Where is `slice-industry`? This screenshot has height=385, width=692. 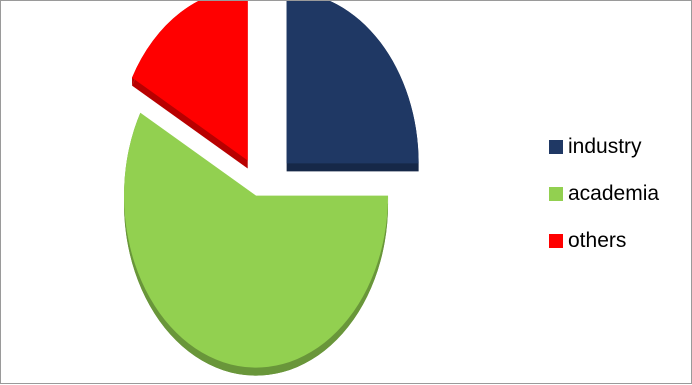 slice-industry is located at coordinates (352, 86).